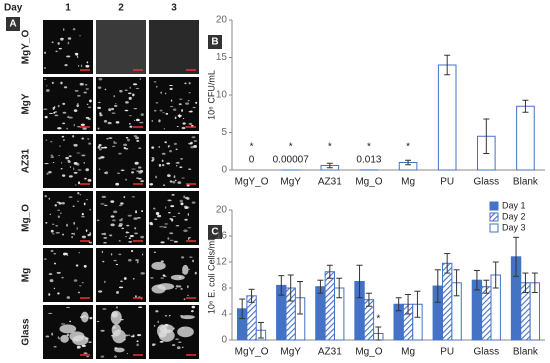  I want to click on day-label: Day, so click(13, 8).